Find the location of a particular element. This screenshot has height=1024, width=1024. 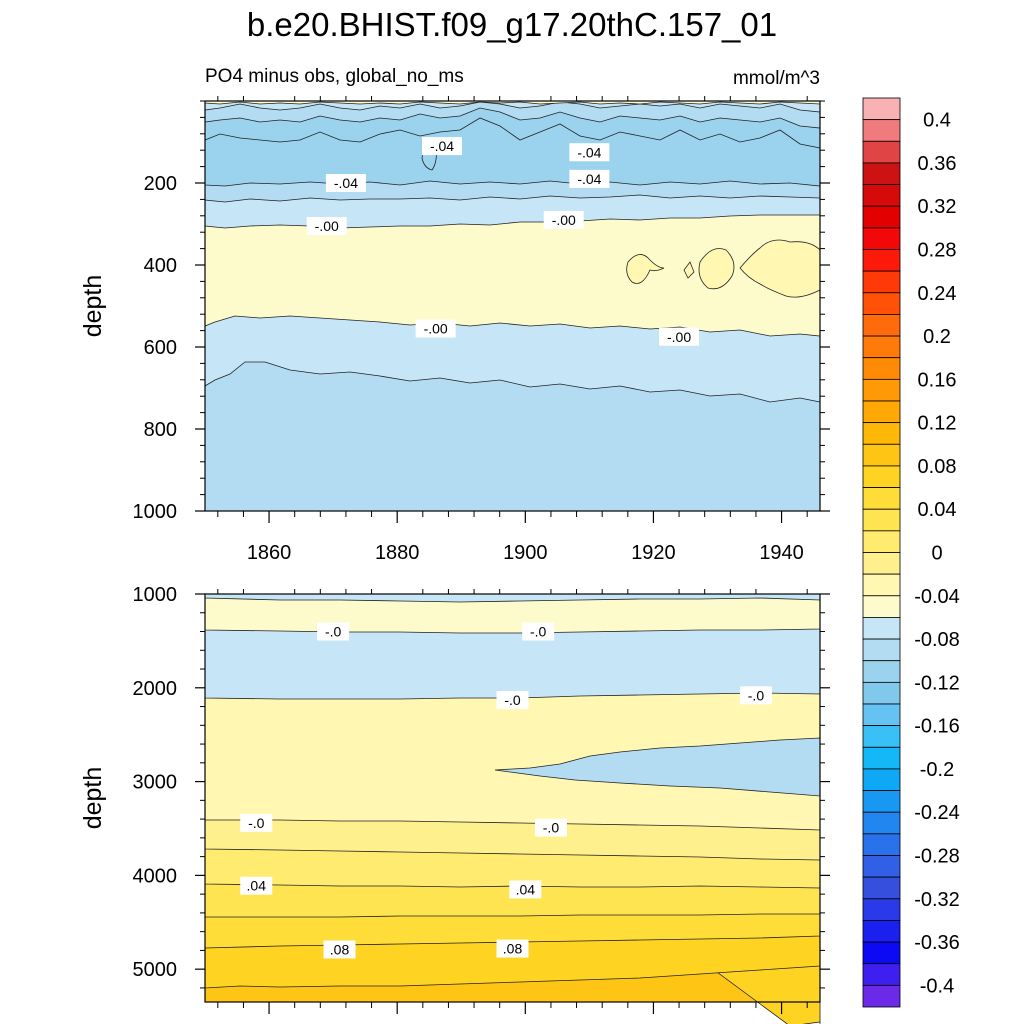

colorbar-tick-label: -0.24 is located at coordinates (937, 813).